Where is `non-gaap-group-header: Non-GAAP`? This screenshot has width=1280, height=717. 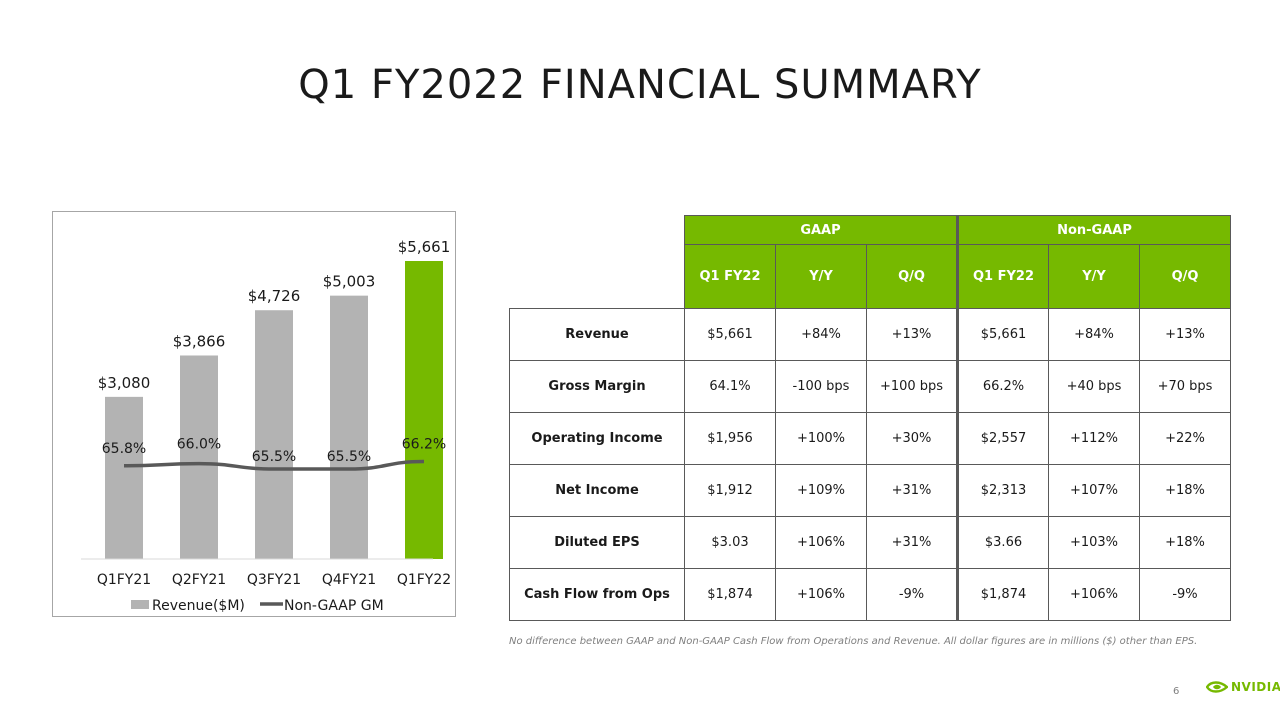
non-gaap-group-header: Non-GAAP is located at coordinates (1093, 230).